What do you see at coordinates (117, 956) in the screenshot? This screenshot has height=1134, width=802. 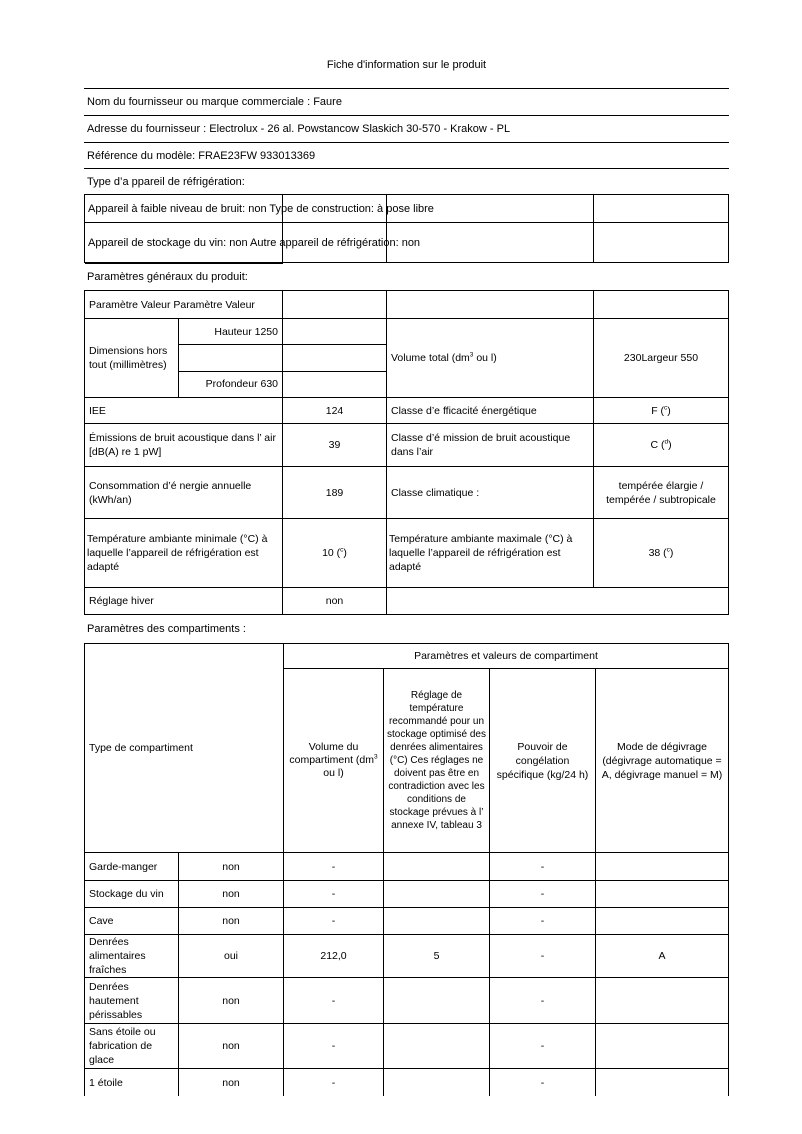 I see `compartment-name-text: Denrées alimentaires fraîches` at bounding box center [117, 956].